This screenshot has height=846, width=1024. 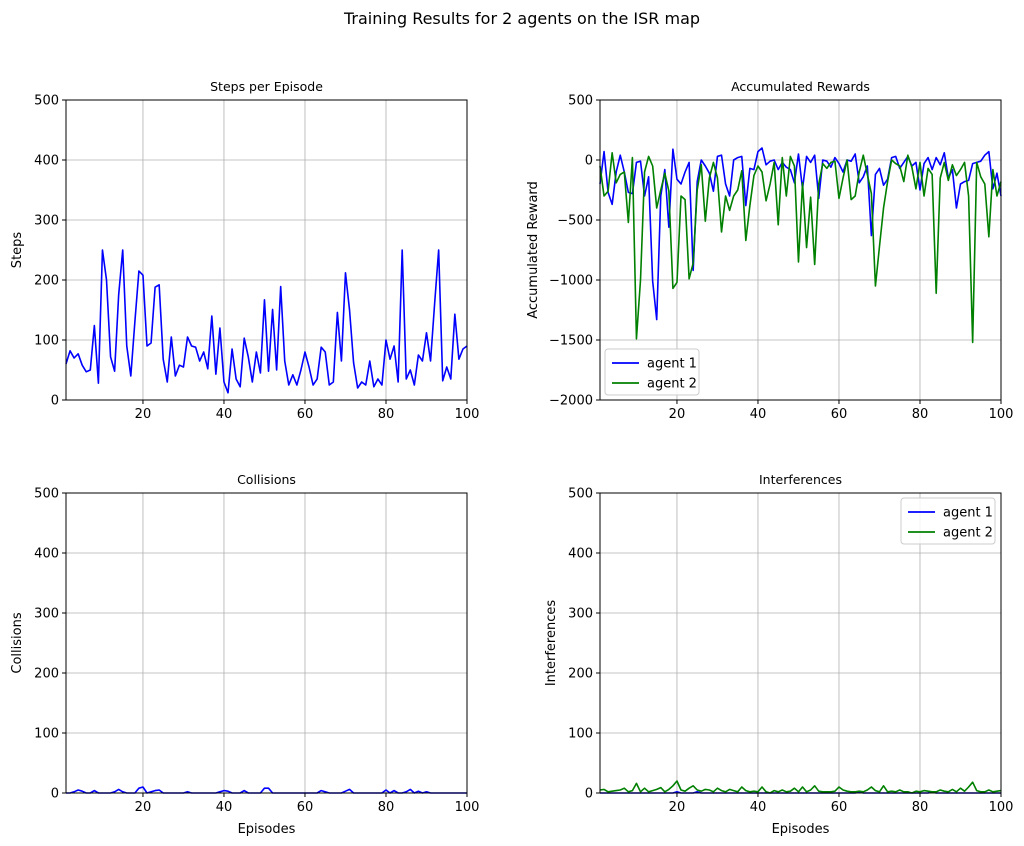 I want to click on interferences-legend: agent 1 agent 2, so click(x=948, y=521).